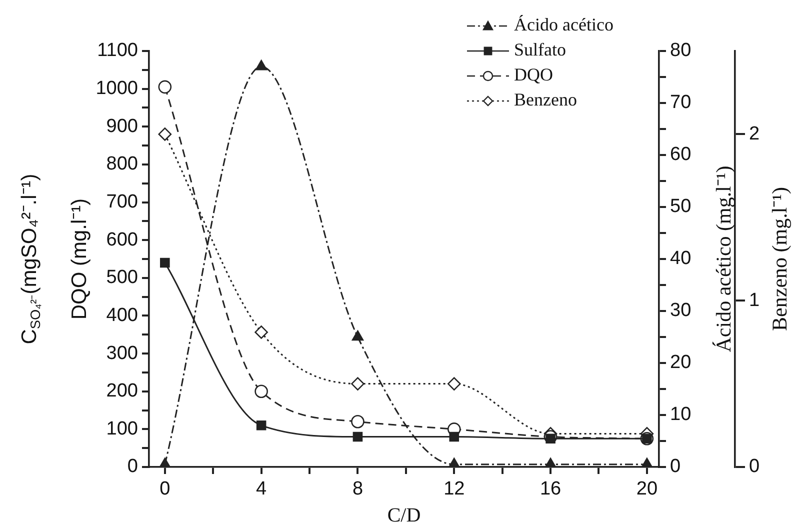 The width and height of the screenshot is (795, 532). What do you see at coordinates (545, 100) in the screenshot?
I see `legend-label: Benzeno` at bounding box center [545, 100].